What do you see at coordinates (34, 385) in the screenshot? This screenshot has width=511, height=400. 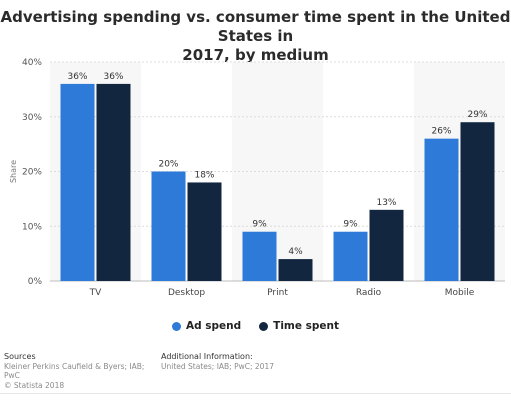 I see `copyright-text: © Statista 2018` at bounding box center [34, 385].